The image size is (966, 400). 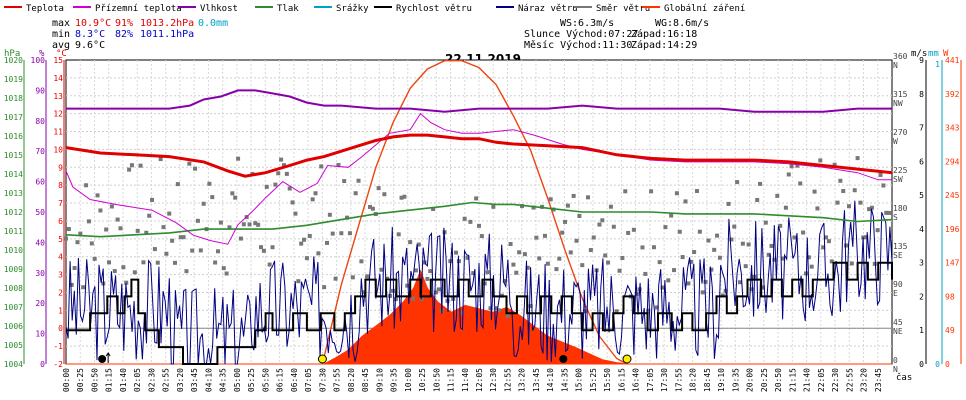 I want to click on legend-label: Náraz větru, so click(x=548, y=9).